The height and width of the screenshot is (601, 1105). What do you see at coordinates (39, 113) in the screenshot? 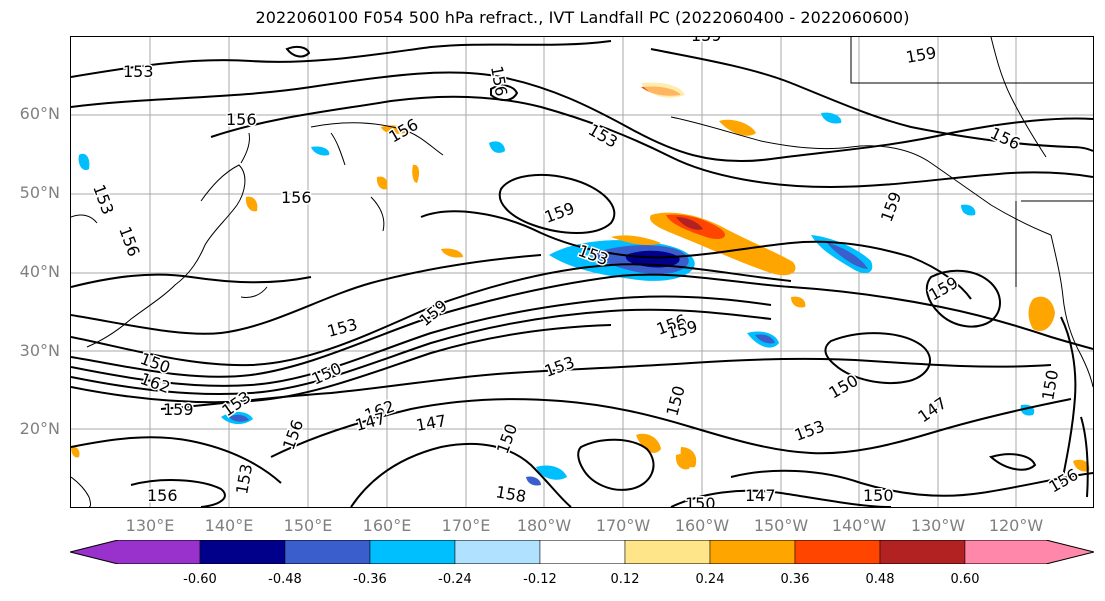
I see `lat-label-60n: 60°N` at bounding box center [39, 113].